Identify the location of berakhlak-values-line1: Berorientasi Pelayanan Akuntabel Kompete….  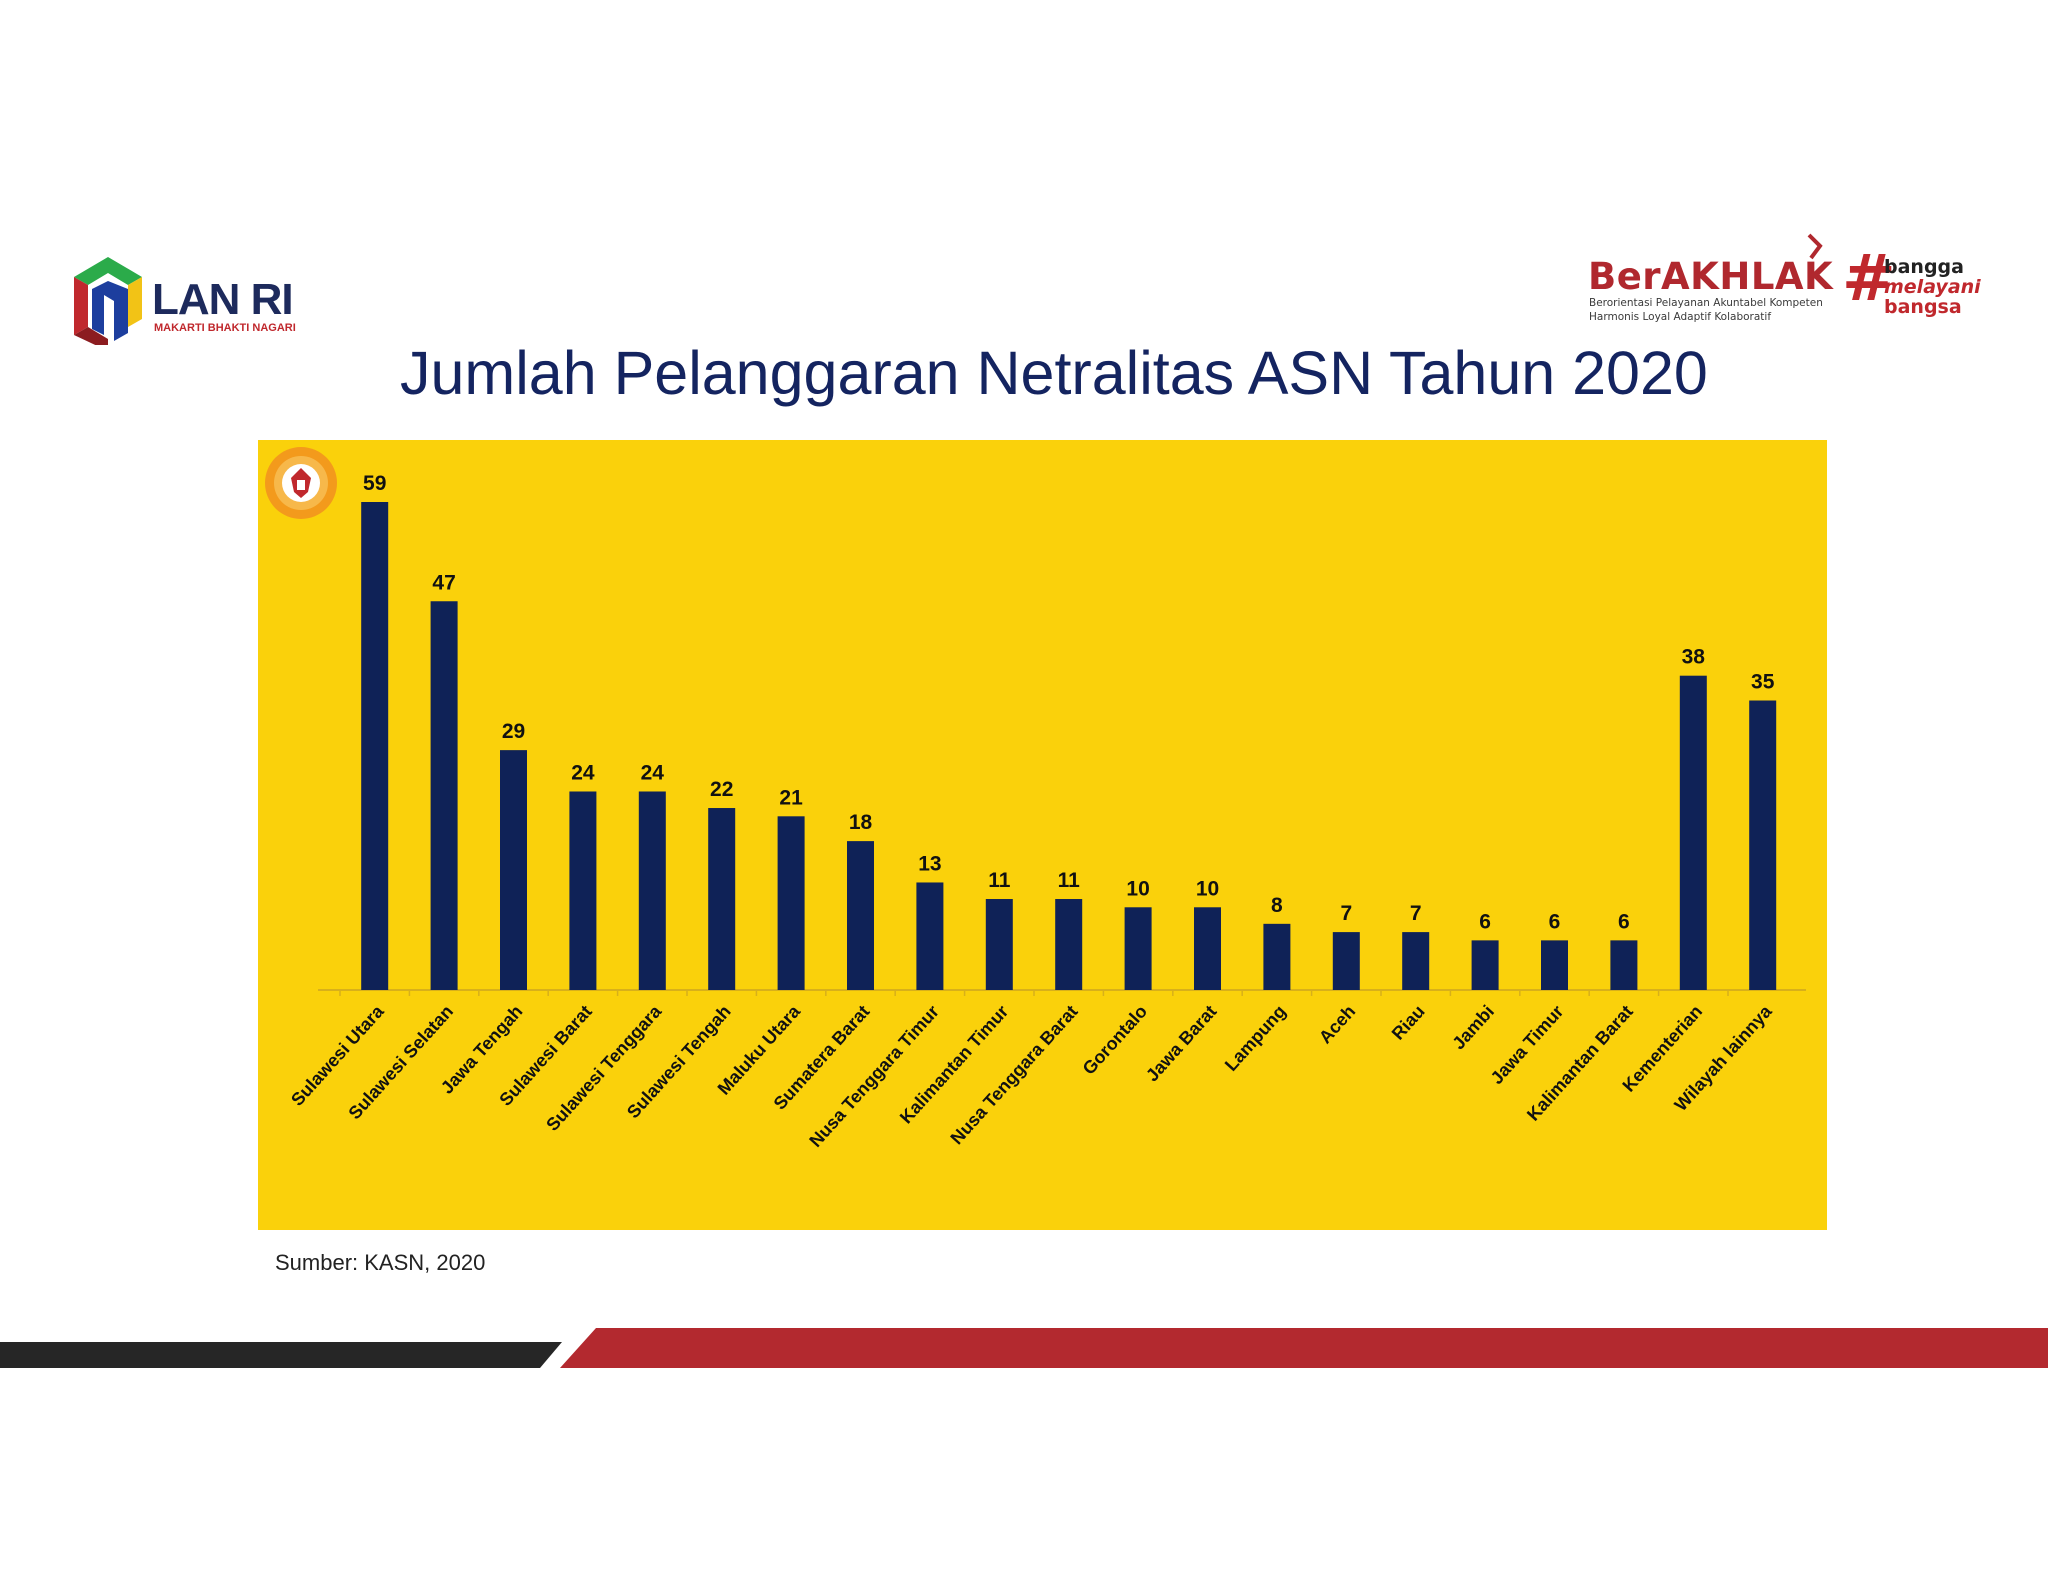
(1706, 303).